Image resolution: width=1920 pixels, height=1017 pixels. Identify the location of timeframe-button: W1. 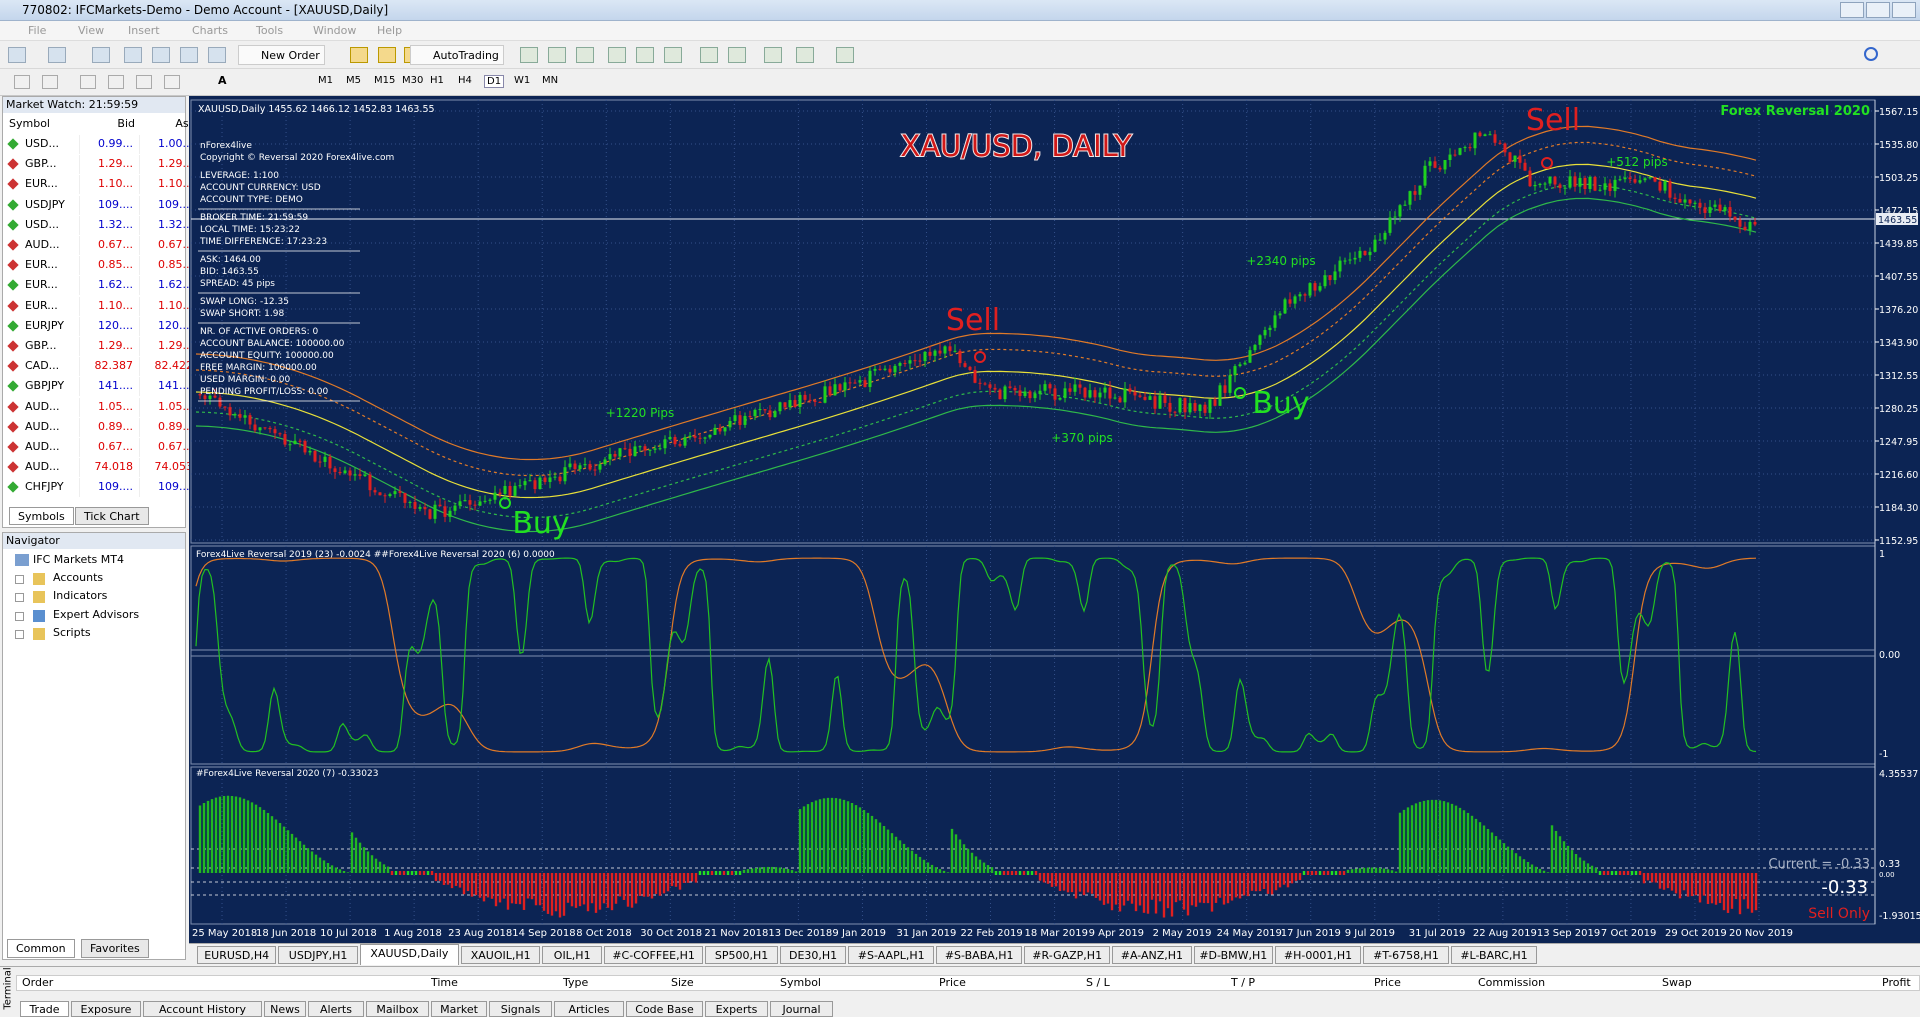
(522, 80).